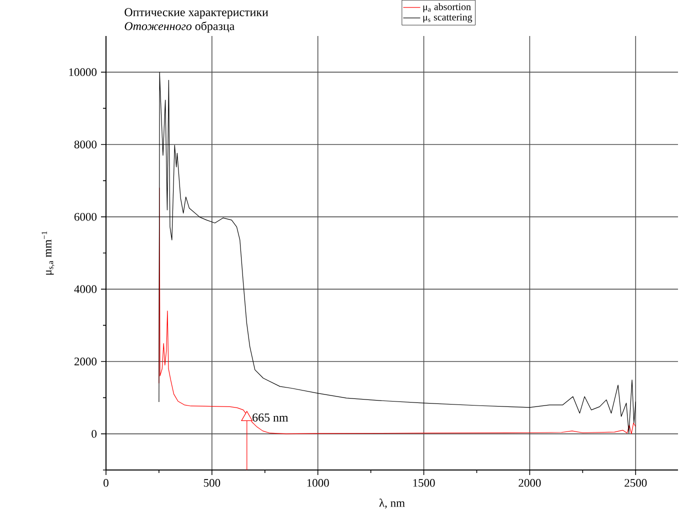  What do you see at coordinates (83, 72) in the screenshot?
I see `y-tick-label: 10000` at bounding box center [83, 72].